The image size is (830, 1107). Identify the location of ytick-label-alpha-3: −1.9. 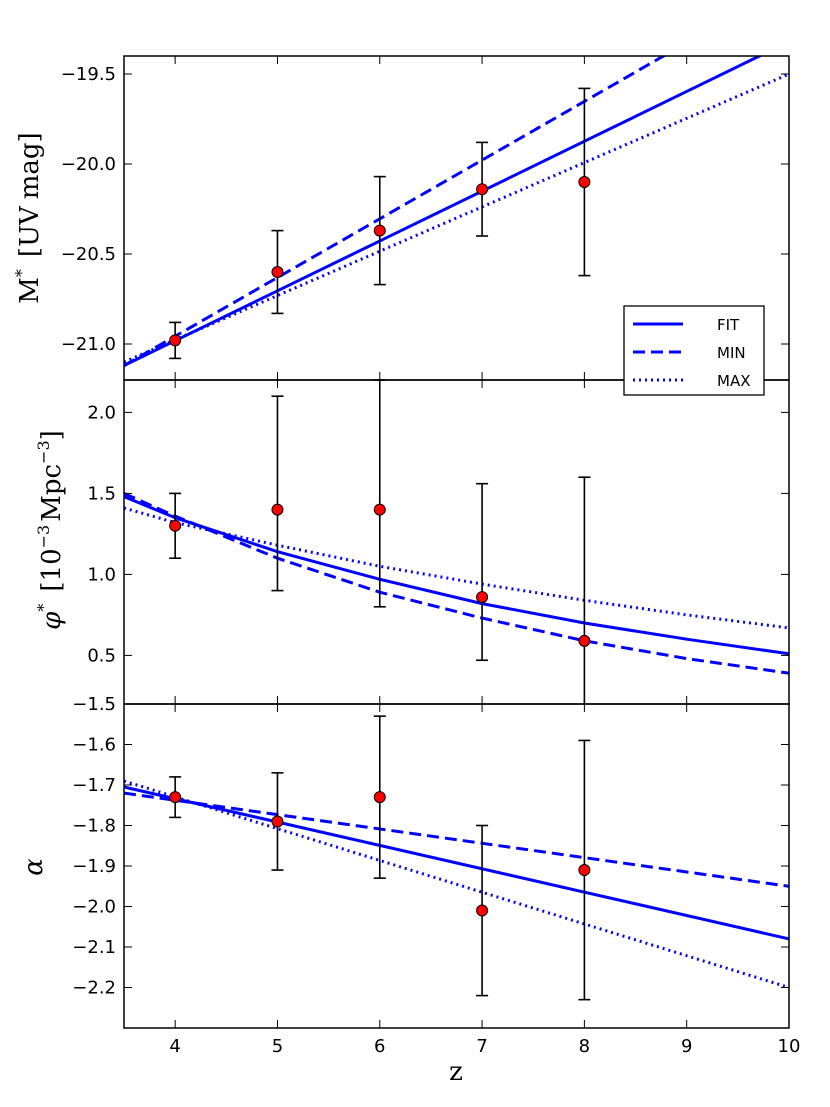
(94, 866).